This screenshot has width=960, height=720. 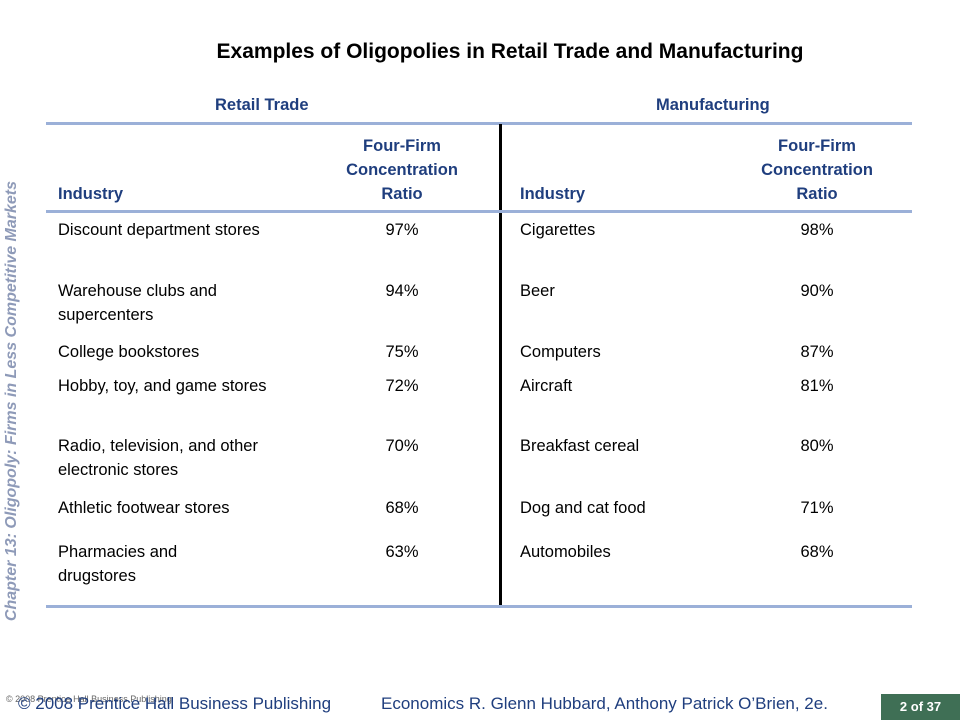 What do you see at coordinates (553, 194) in the screenshot?
I see `header-mfg-industry: Industry` at bounding box center [553, 194].